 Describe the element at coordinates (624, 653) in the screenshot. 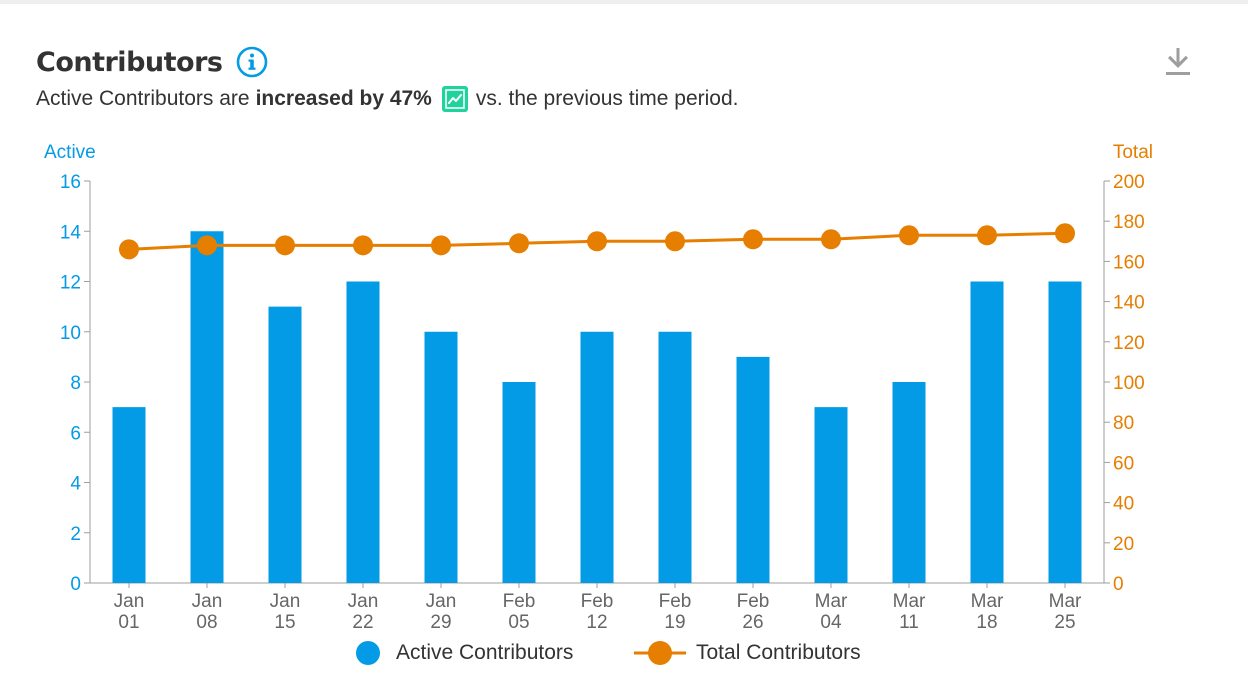

I see `chart-legend: Active Contributors Total Contributors` at that location.